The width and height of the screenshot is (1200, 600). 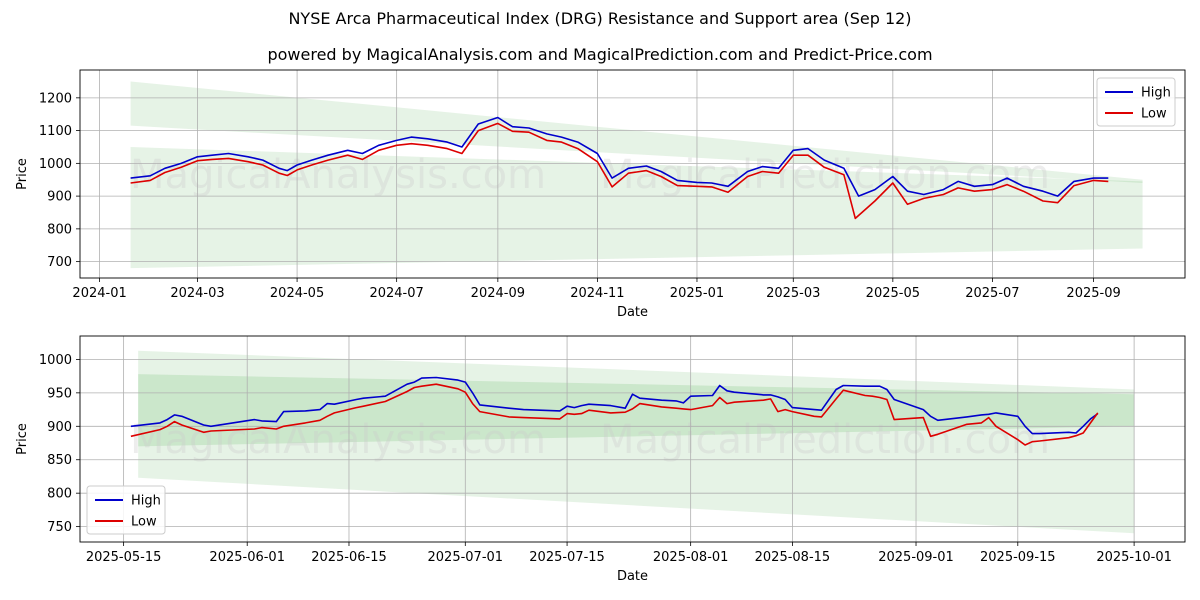 I want to click on x-tick-label: 2025-03, so click(x=793, y=293).